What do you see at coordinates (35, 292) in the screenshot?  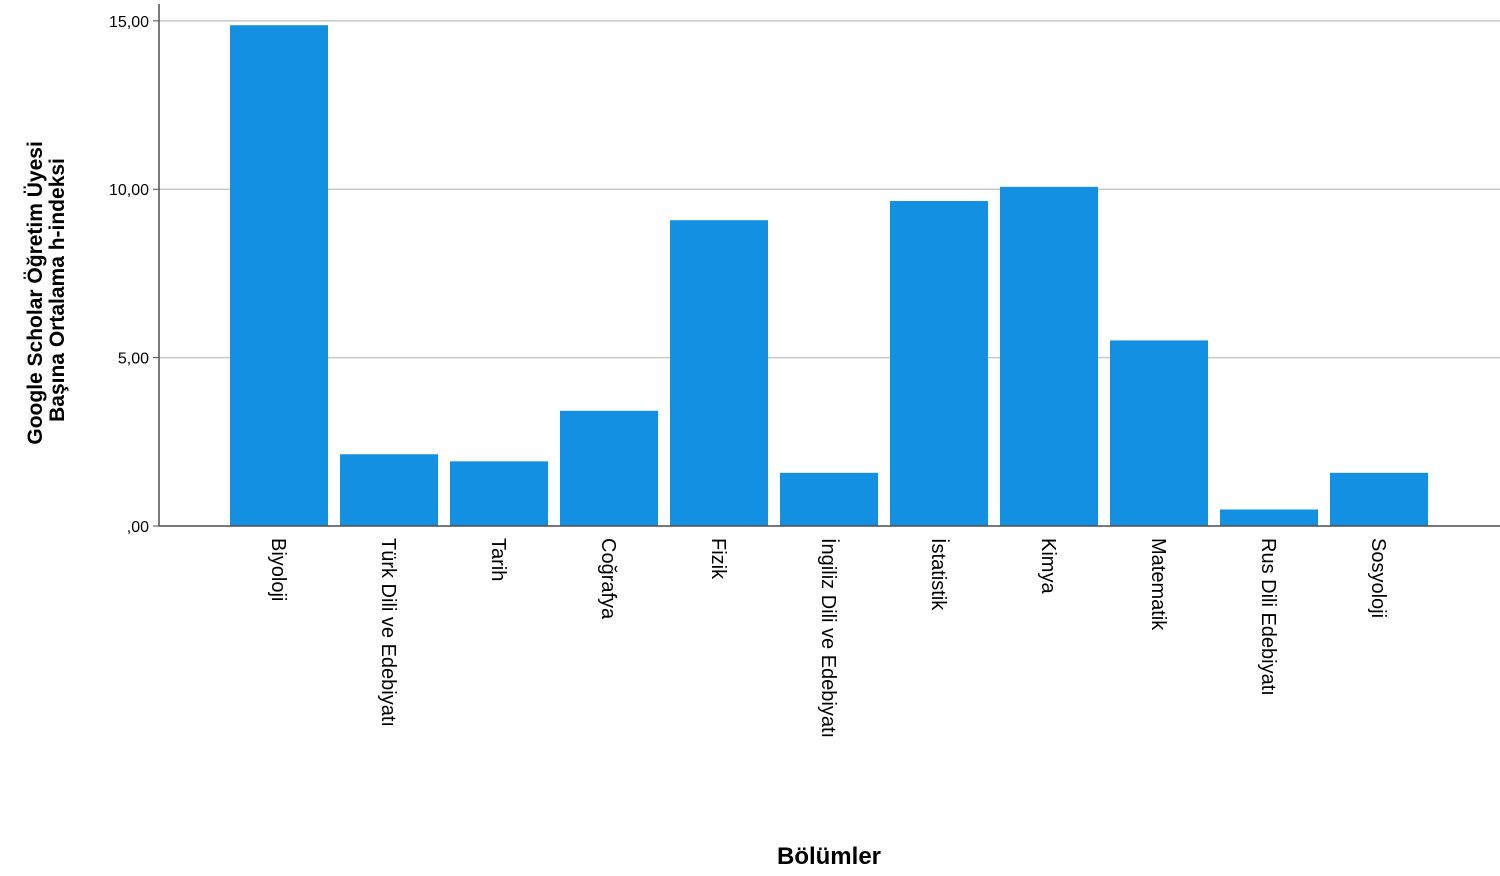 I see `y-axis-title-line-1: Google Scholar Öğretim Üyesi` at bounding box center [35, 292].